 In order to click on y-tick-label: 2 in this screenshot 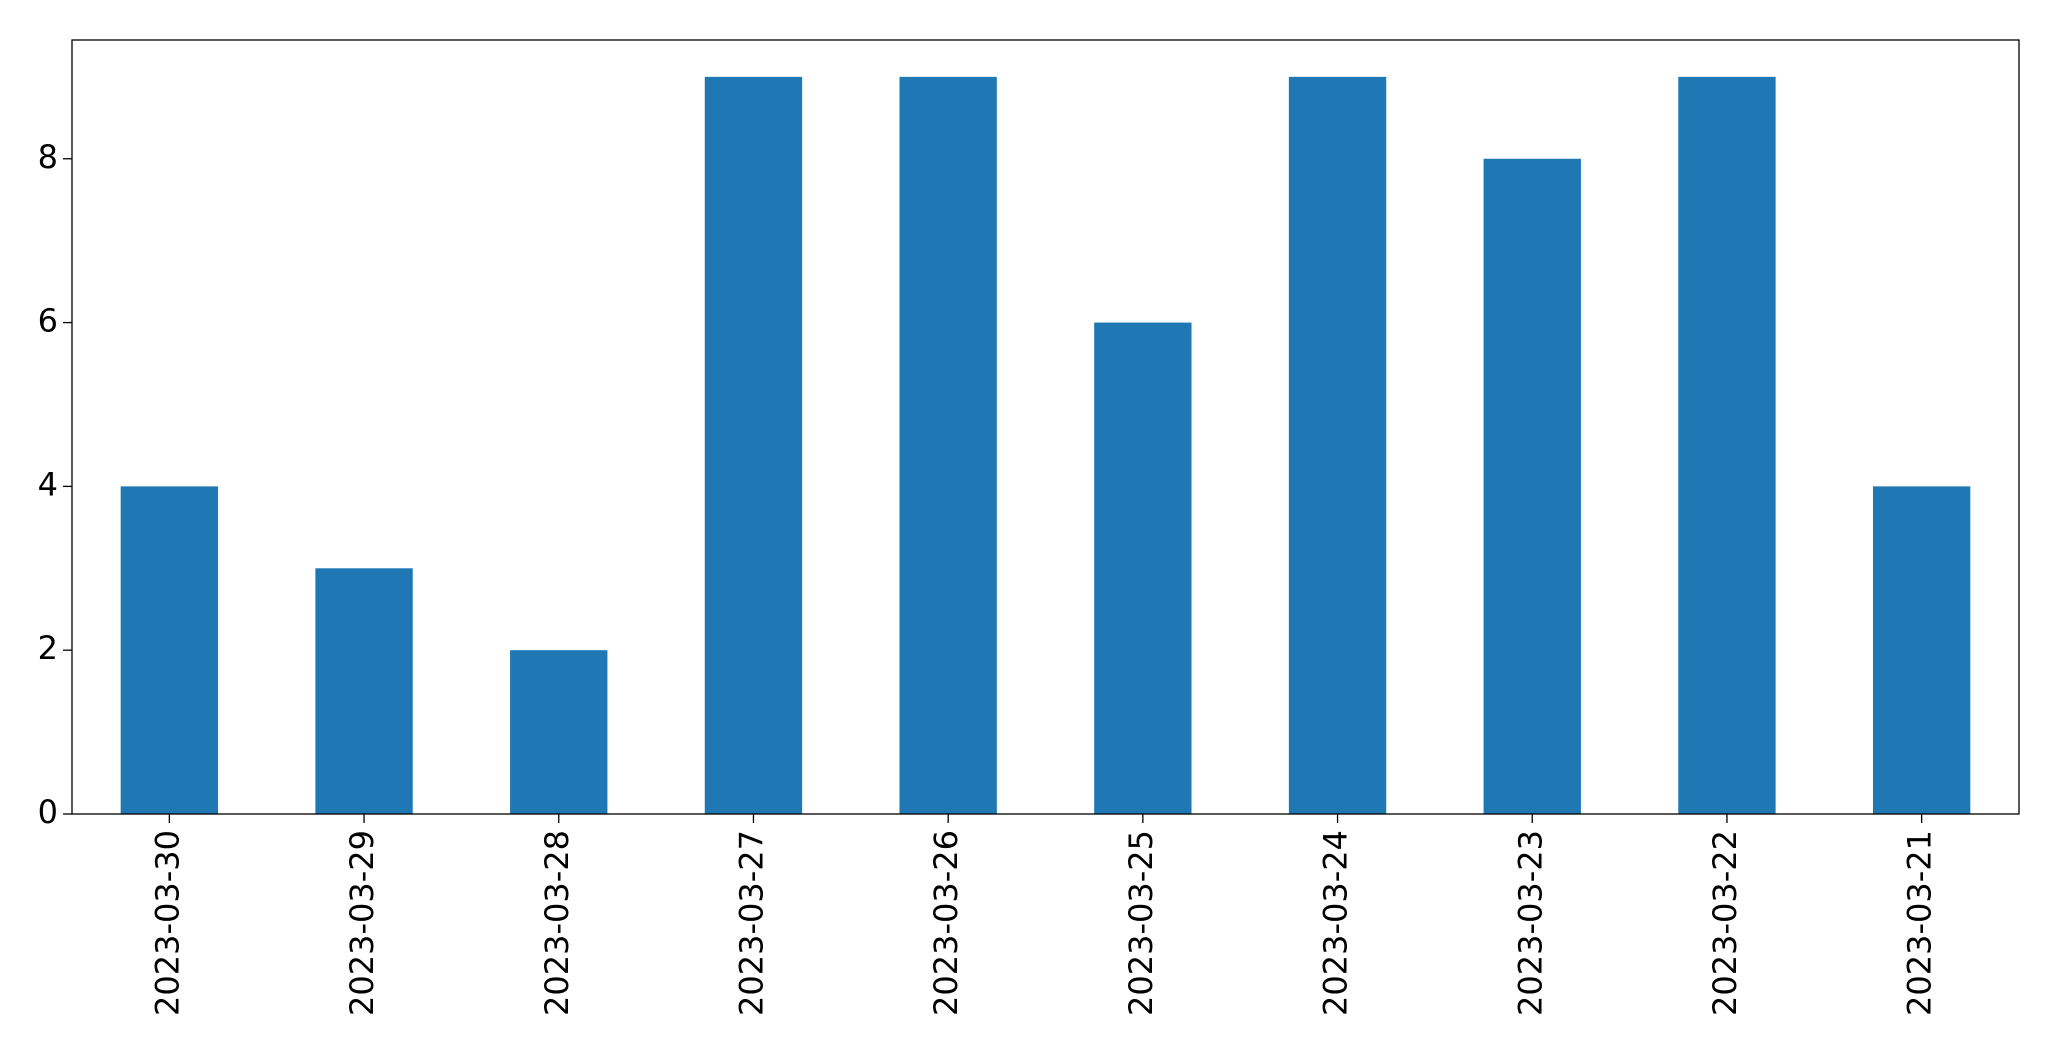, I will do `click(48, 648)`.